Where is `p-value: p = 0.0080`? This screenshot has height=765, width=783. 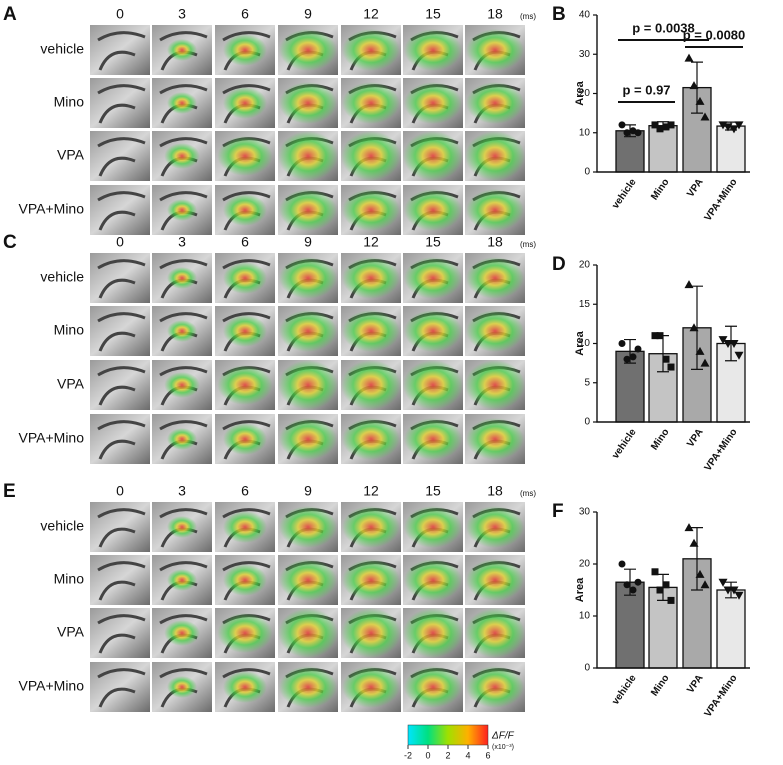 p-value: p = 0.0080 is located at coordinates (714, 34).